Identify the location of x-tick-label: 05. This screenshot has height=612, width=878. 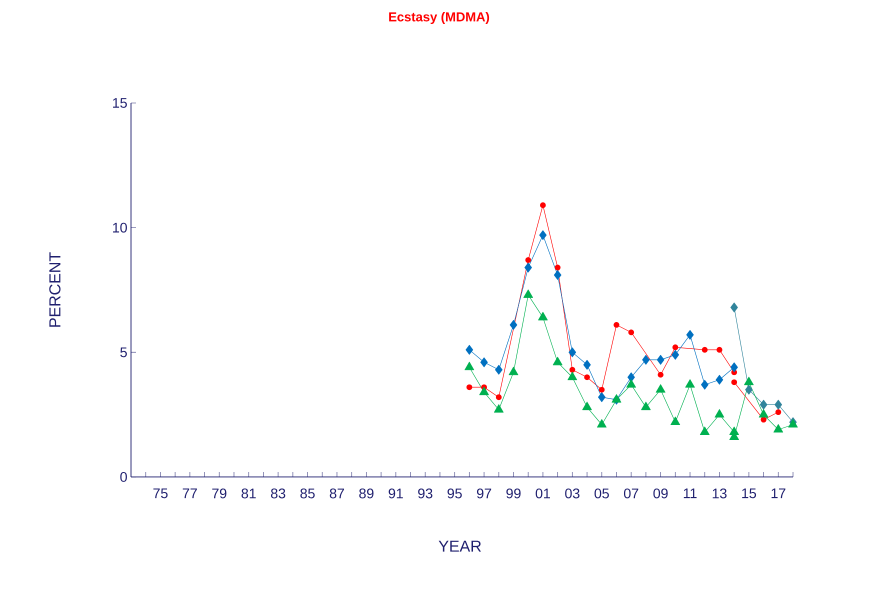
(601, 493).